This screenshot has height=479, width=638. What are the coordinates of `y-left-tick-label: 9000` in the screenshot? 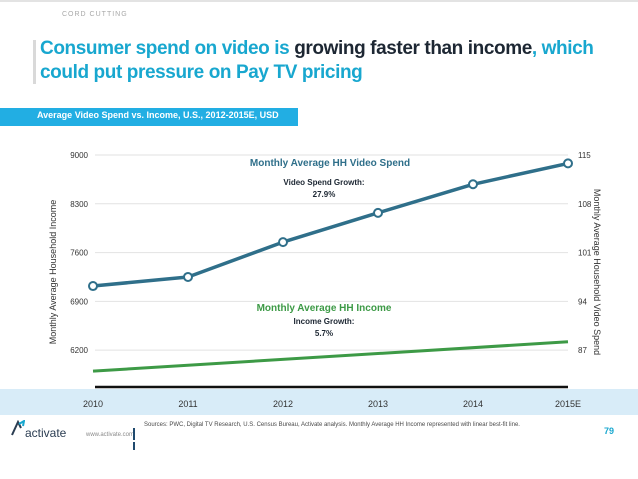 It's located at (79, 155).